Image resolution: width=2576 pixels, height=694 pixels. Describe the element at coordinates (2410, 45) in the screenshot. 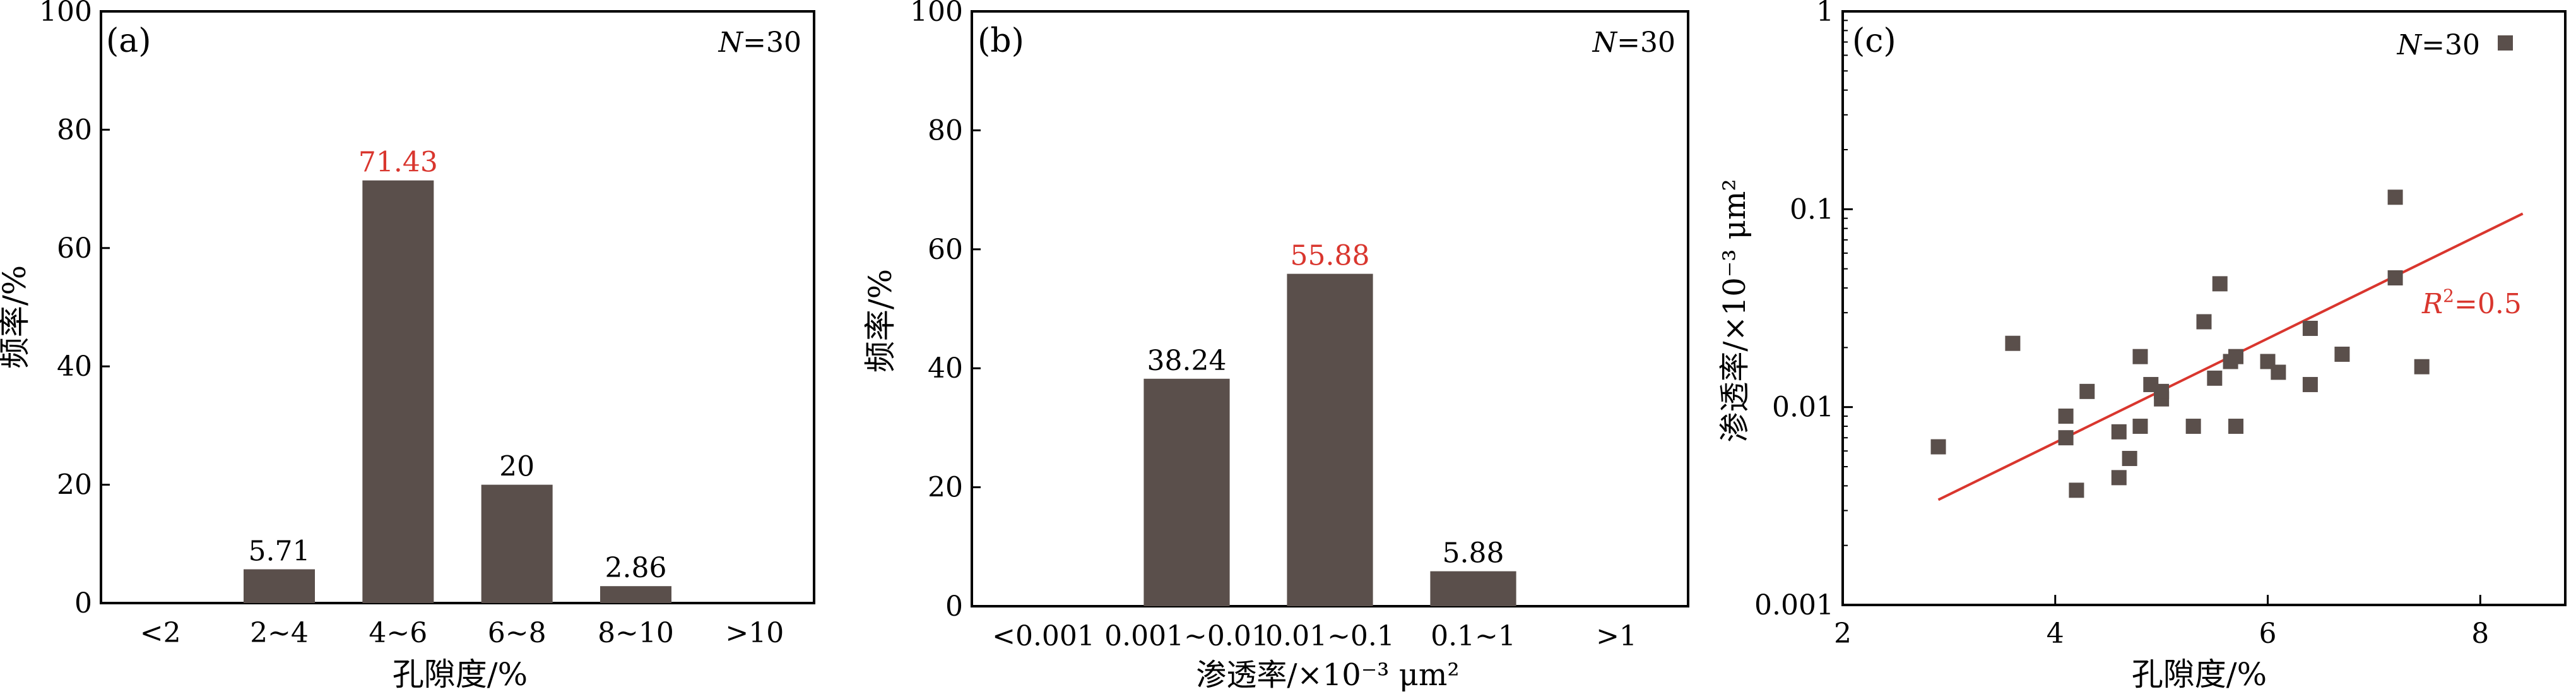

I see `panel-c-n-var: N` at that location.